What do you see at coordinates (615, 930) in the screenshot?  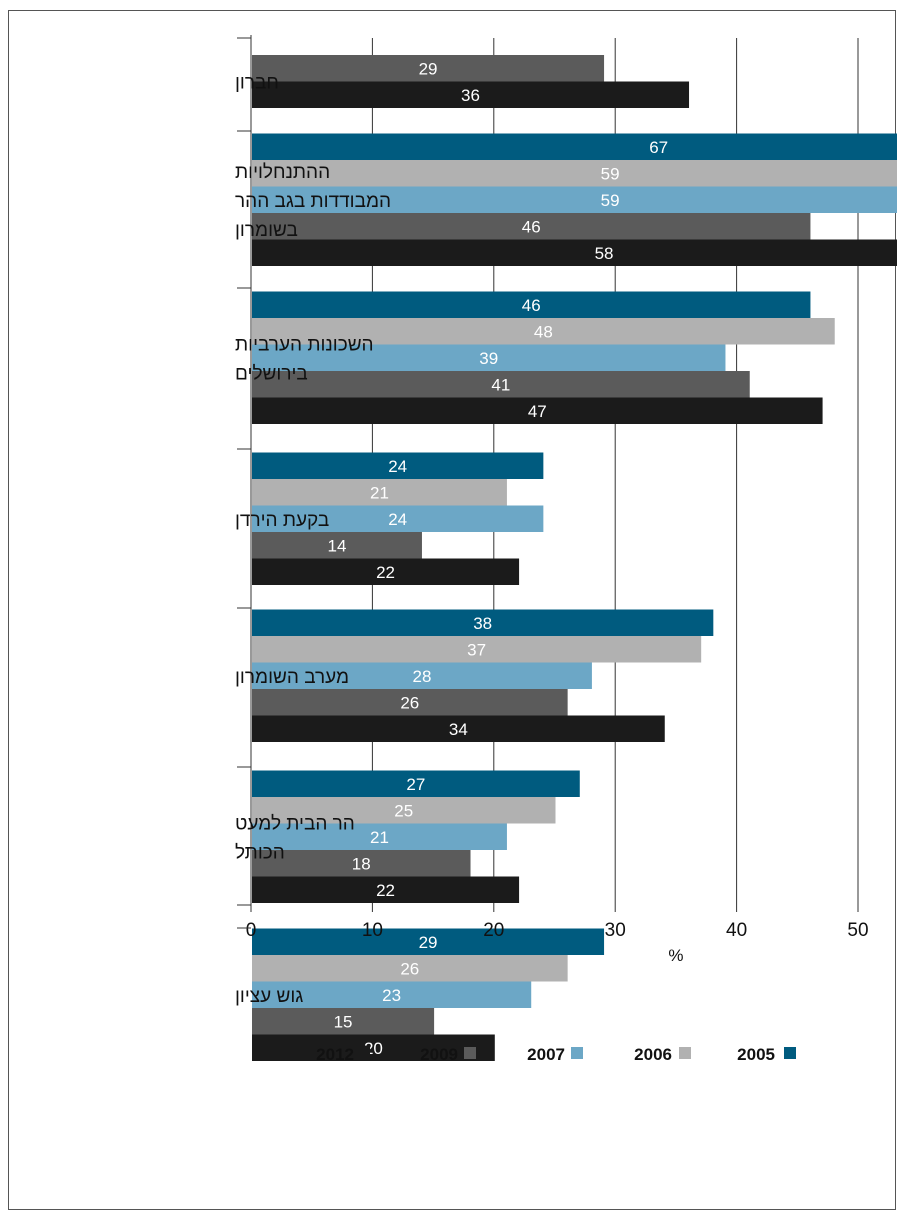 I see `x-tick-label: 30` at bounding box center [615, 930].